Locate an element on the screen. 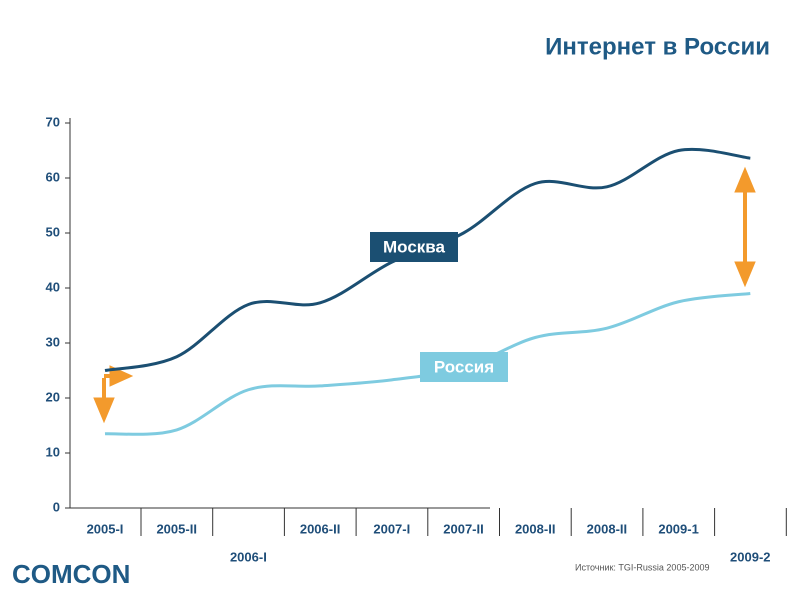  y-tick-label: 20 is located at coordinates (53, 396).